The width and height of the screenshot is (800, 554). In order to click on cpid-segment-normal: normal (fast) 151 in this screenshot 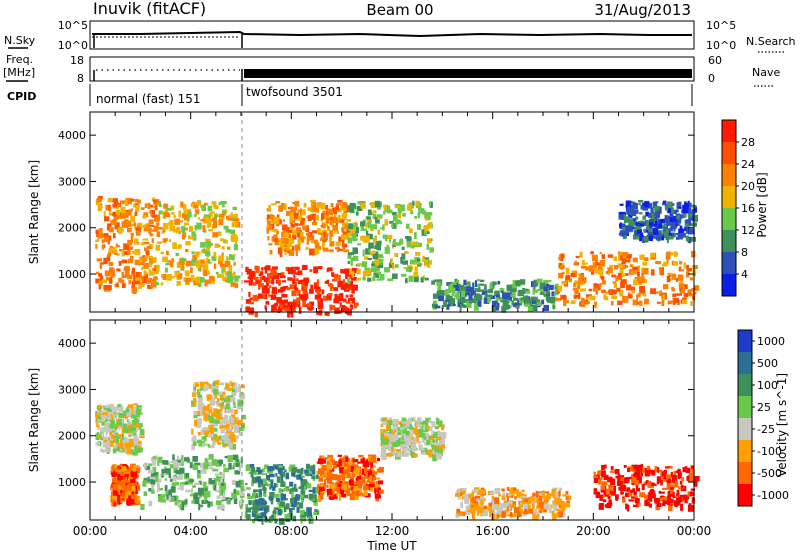, I will do `click(148, 99)`.